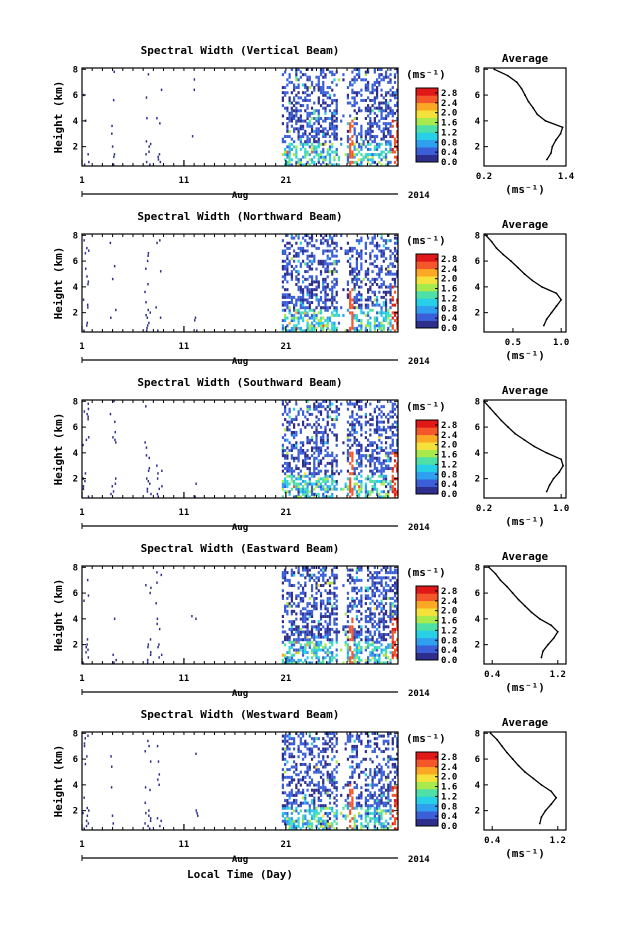 Image resolution: width=619 pixels, height=931 pixels. What do you see at coordinates (525, 449) in the screenshot?
I see `average-frame` at bounding box center [525, 449].